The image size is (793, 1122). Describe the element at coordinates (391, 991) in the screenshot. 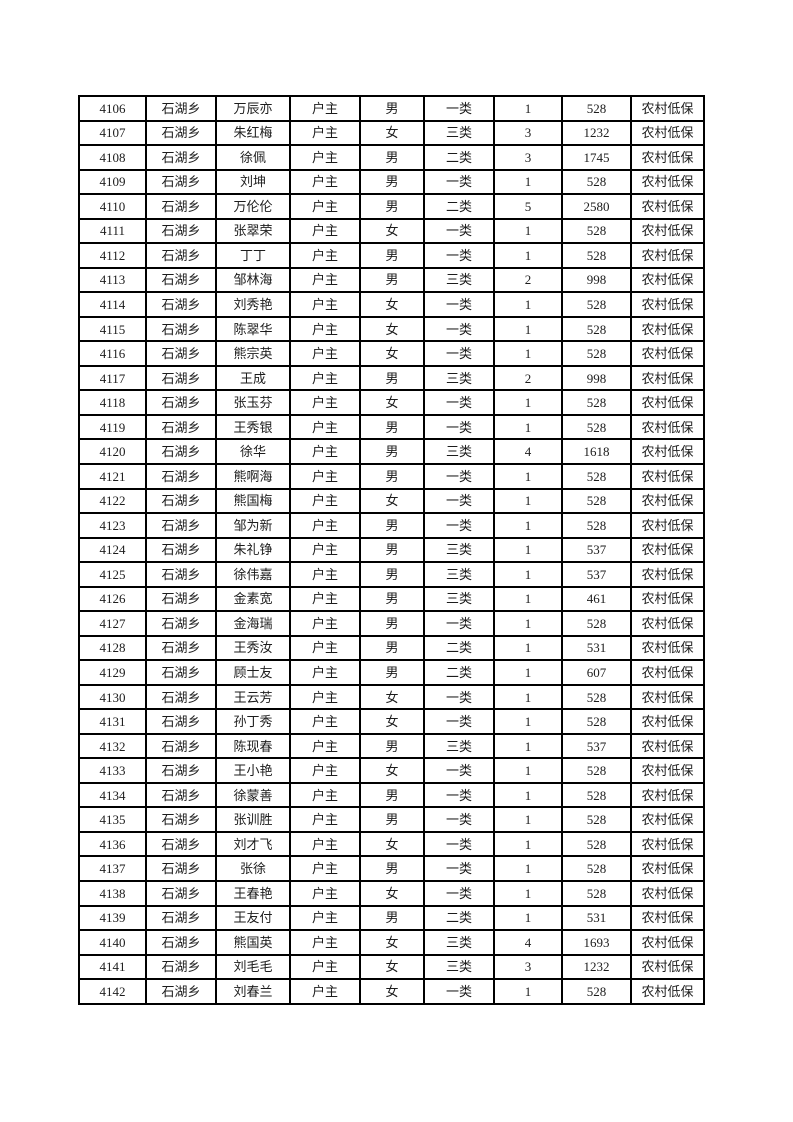

I see `table-row: 4142 石湖乡 刘春兰 户主女一类 1 528 农村低保` at that location.